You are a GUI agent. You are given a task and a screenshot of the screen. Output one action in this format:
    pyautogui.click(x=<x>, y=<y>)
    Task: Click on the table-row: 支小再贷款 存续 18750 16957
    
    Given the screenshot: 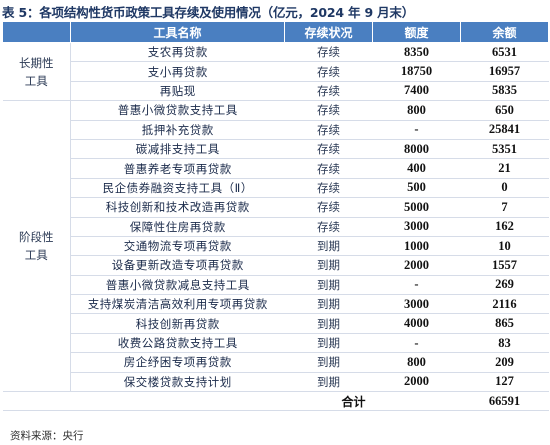 What is the action you would take?
    pyautogui.click(x=276, y=71)
    